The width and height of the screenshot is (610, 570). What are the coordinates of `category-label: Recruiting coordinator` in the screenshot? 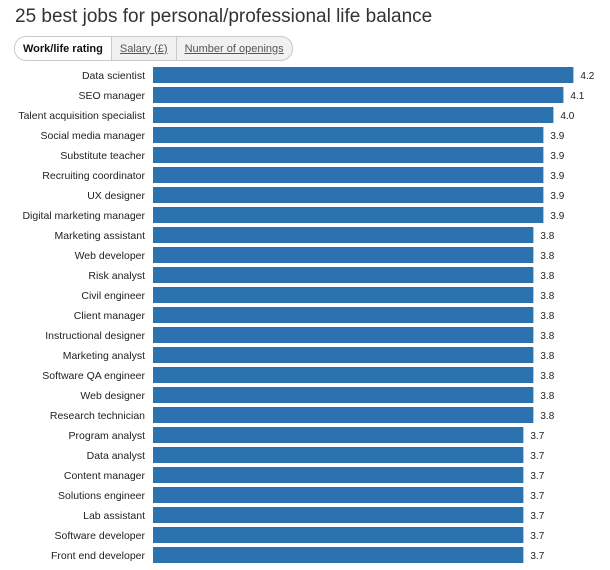 It's located at (93, 176).